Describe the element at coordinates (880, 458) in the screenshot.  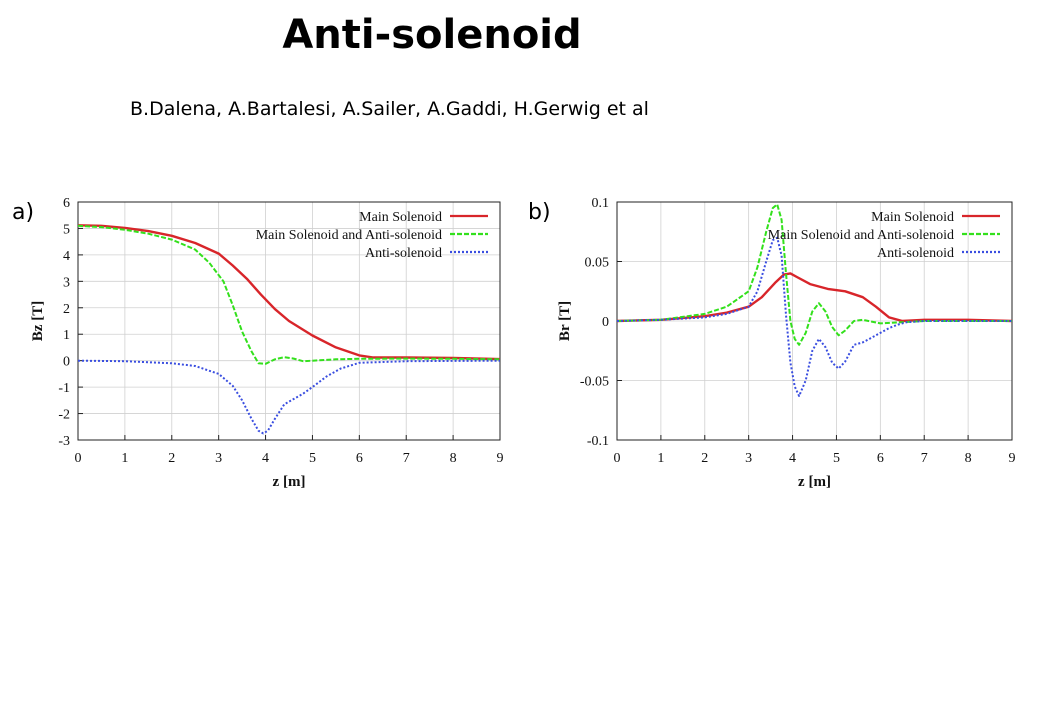
I see `br-xtick-label-6: 6` at that location.